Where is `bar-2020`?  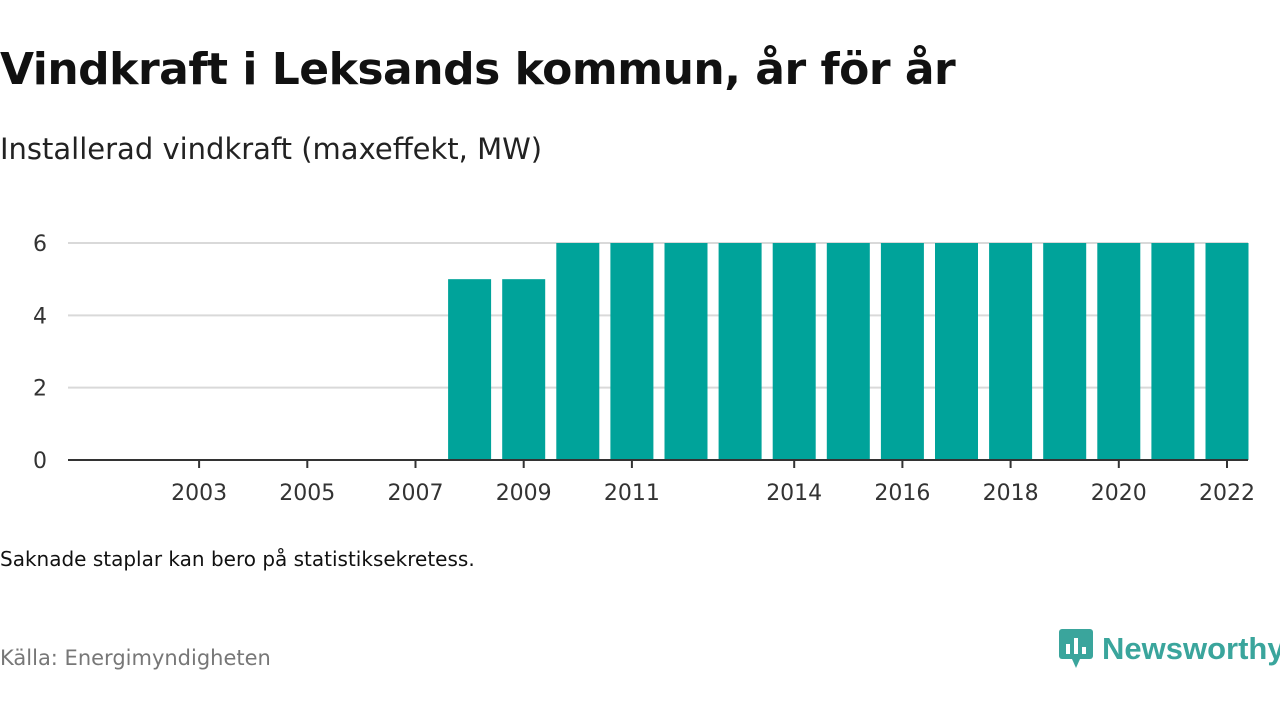
bar-2020 is located at coordinates (1119, 351).